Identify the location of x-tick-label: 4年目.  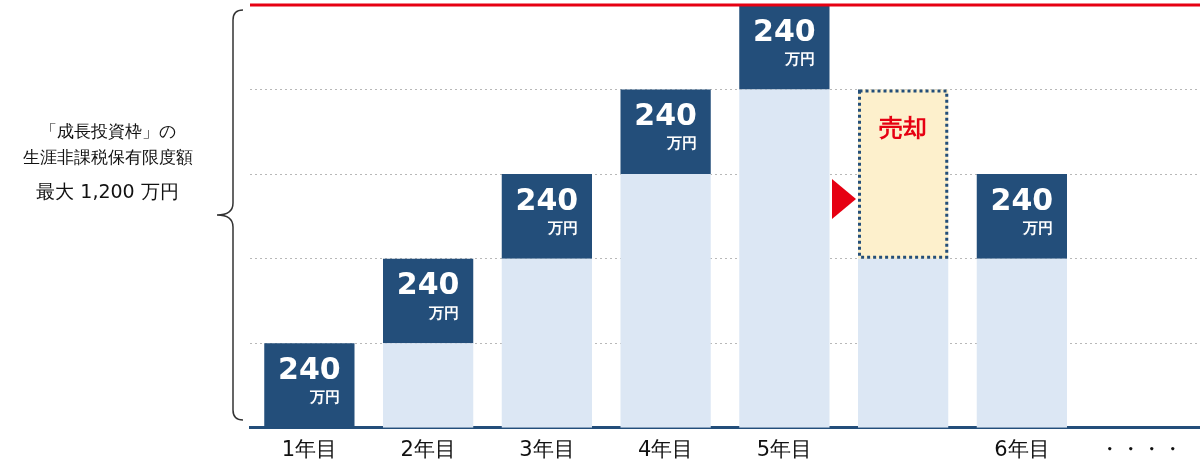
(665, 448).